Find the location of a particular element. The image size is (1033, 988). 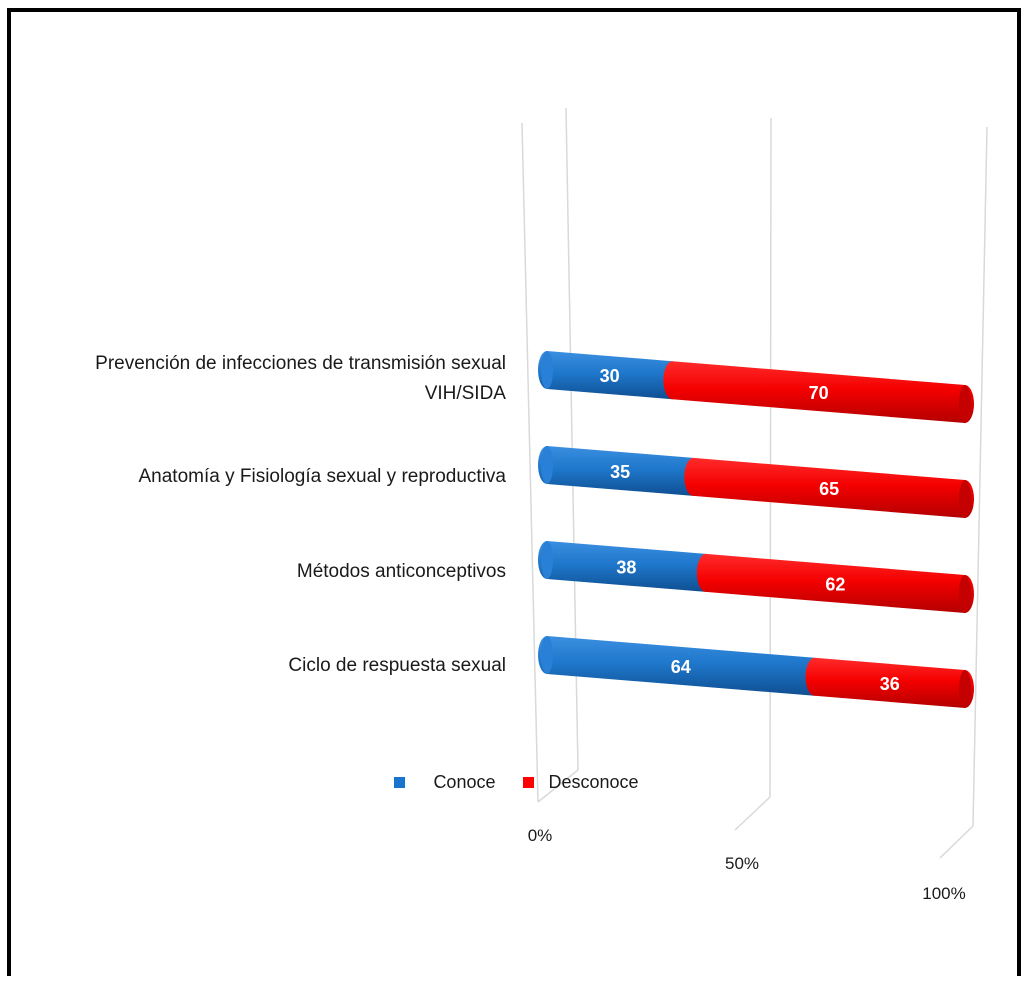

data-label-conoce-0: 30 is located at coordinates (610, 376).